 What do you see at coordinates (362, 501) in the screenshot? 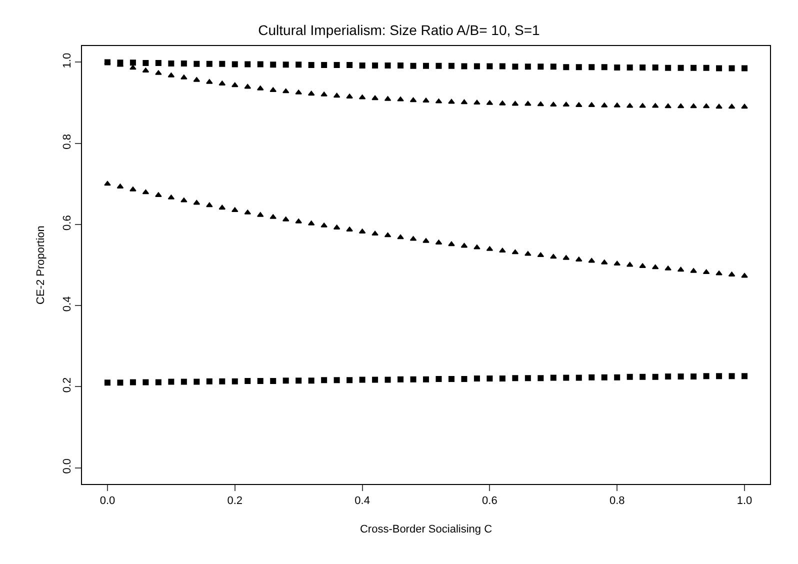
I see `x-tick-label: 0.4` at bounding box center [362, 501].